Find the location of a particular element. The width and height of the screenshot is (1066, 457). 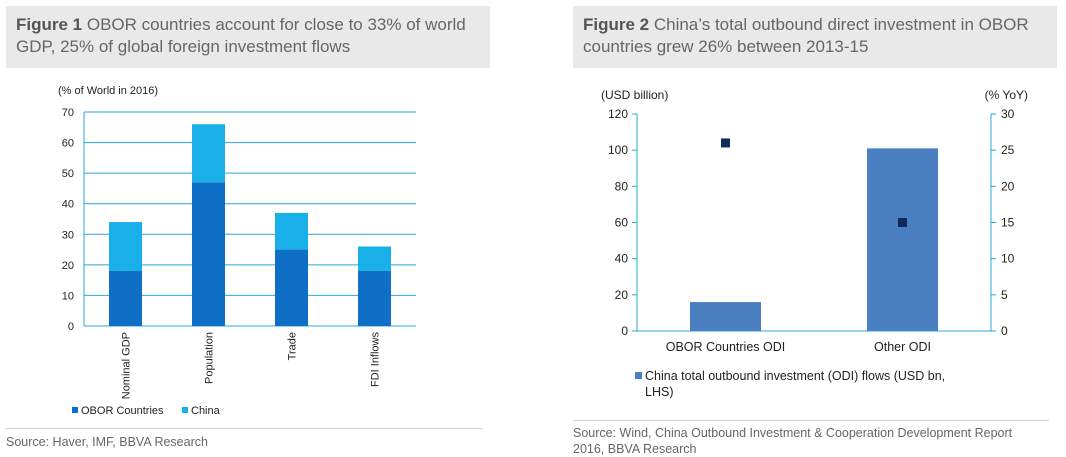

figure2-title-label: Figure 2 is located at coordinates (616, 24).